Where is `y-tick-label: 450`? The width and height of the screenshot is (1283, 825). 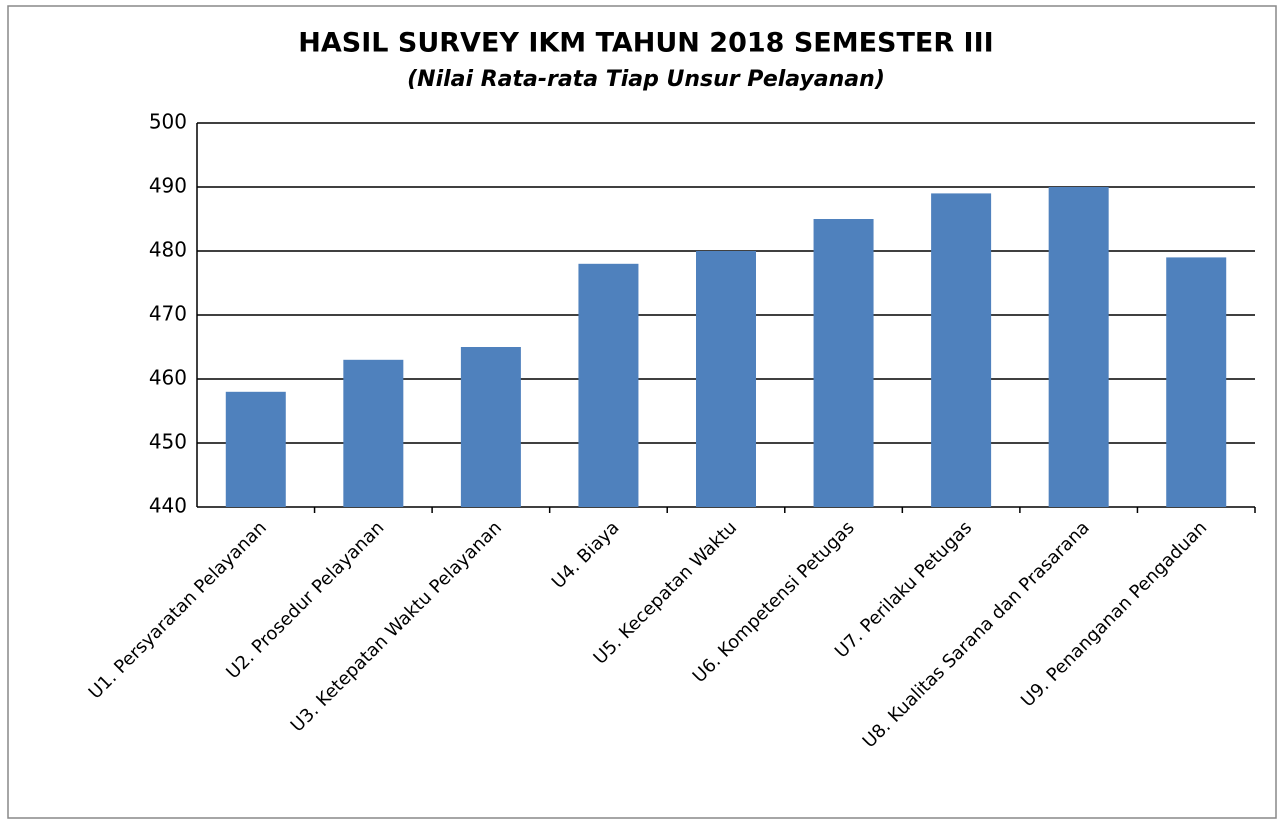 y-tick-label: 450 is located at coordinates (168, 442).